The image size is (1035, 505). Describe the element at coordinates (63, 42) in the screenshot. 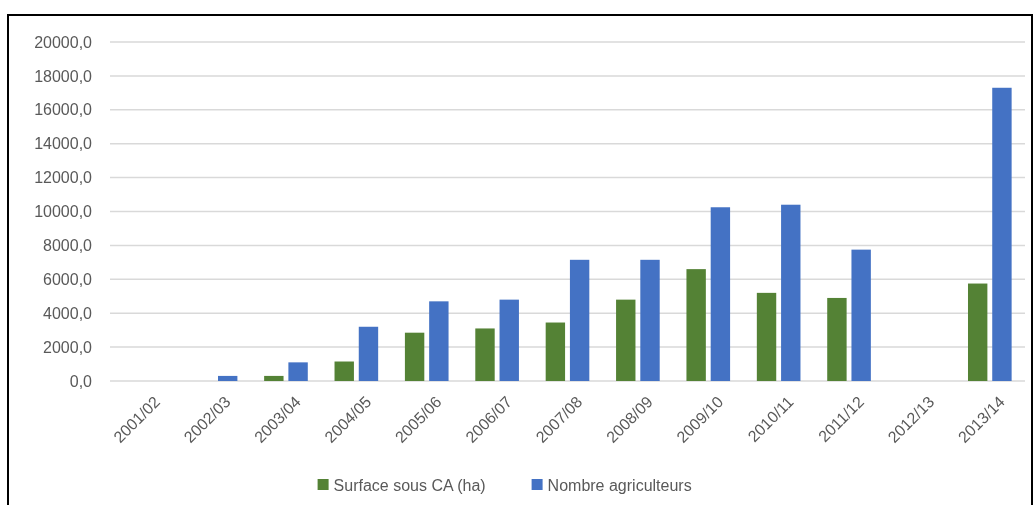

I see `y-tick-label: 20000,0` at that location.